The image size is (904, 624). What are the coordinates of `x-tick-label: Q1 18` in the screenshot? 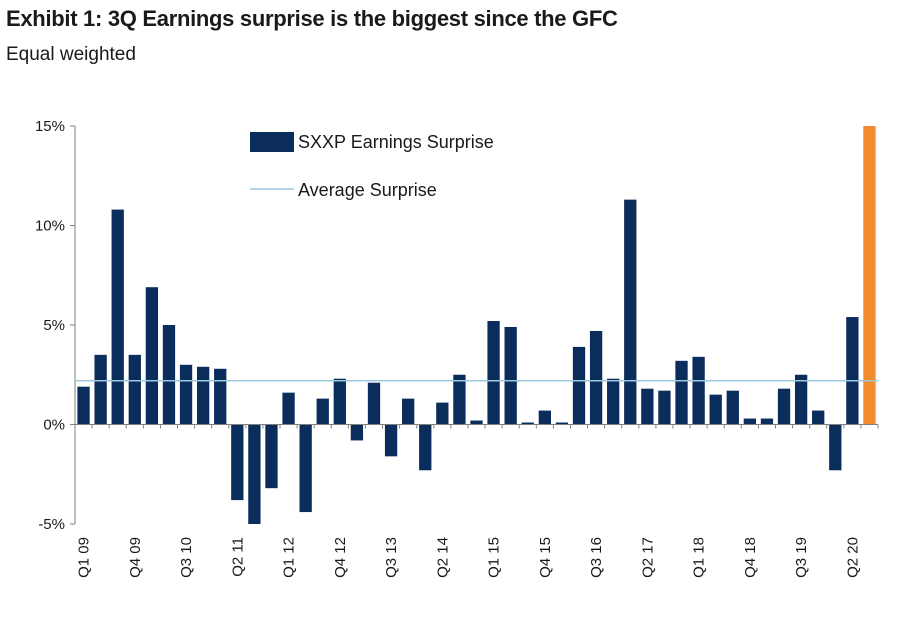 It's located at (699, 557).